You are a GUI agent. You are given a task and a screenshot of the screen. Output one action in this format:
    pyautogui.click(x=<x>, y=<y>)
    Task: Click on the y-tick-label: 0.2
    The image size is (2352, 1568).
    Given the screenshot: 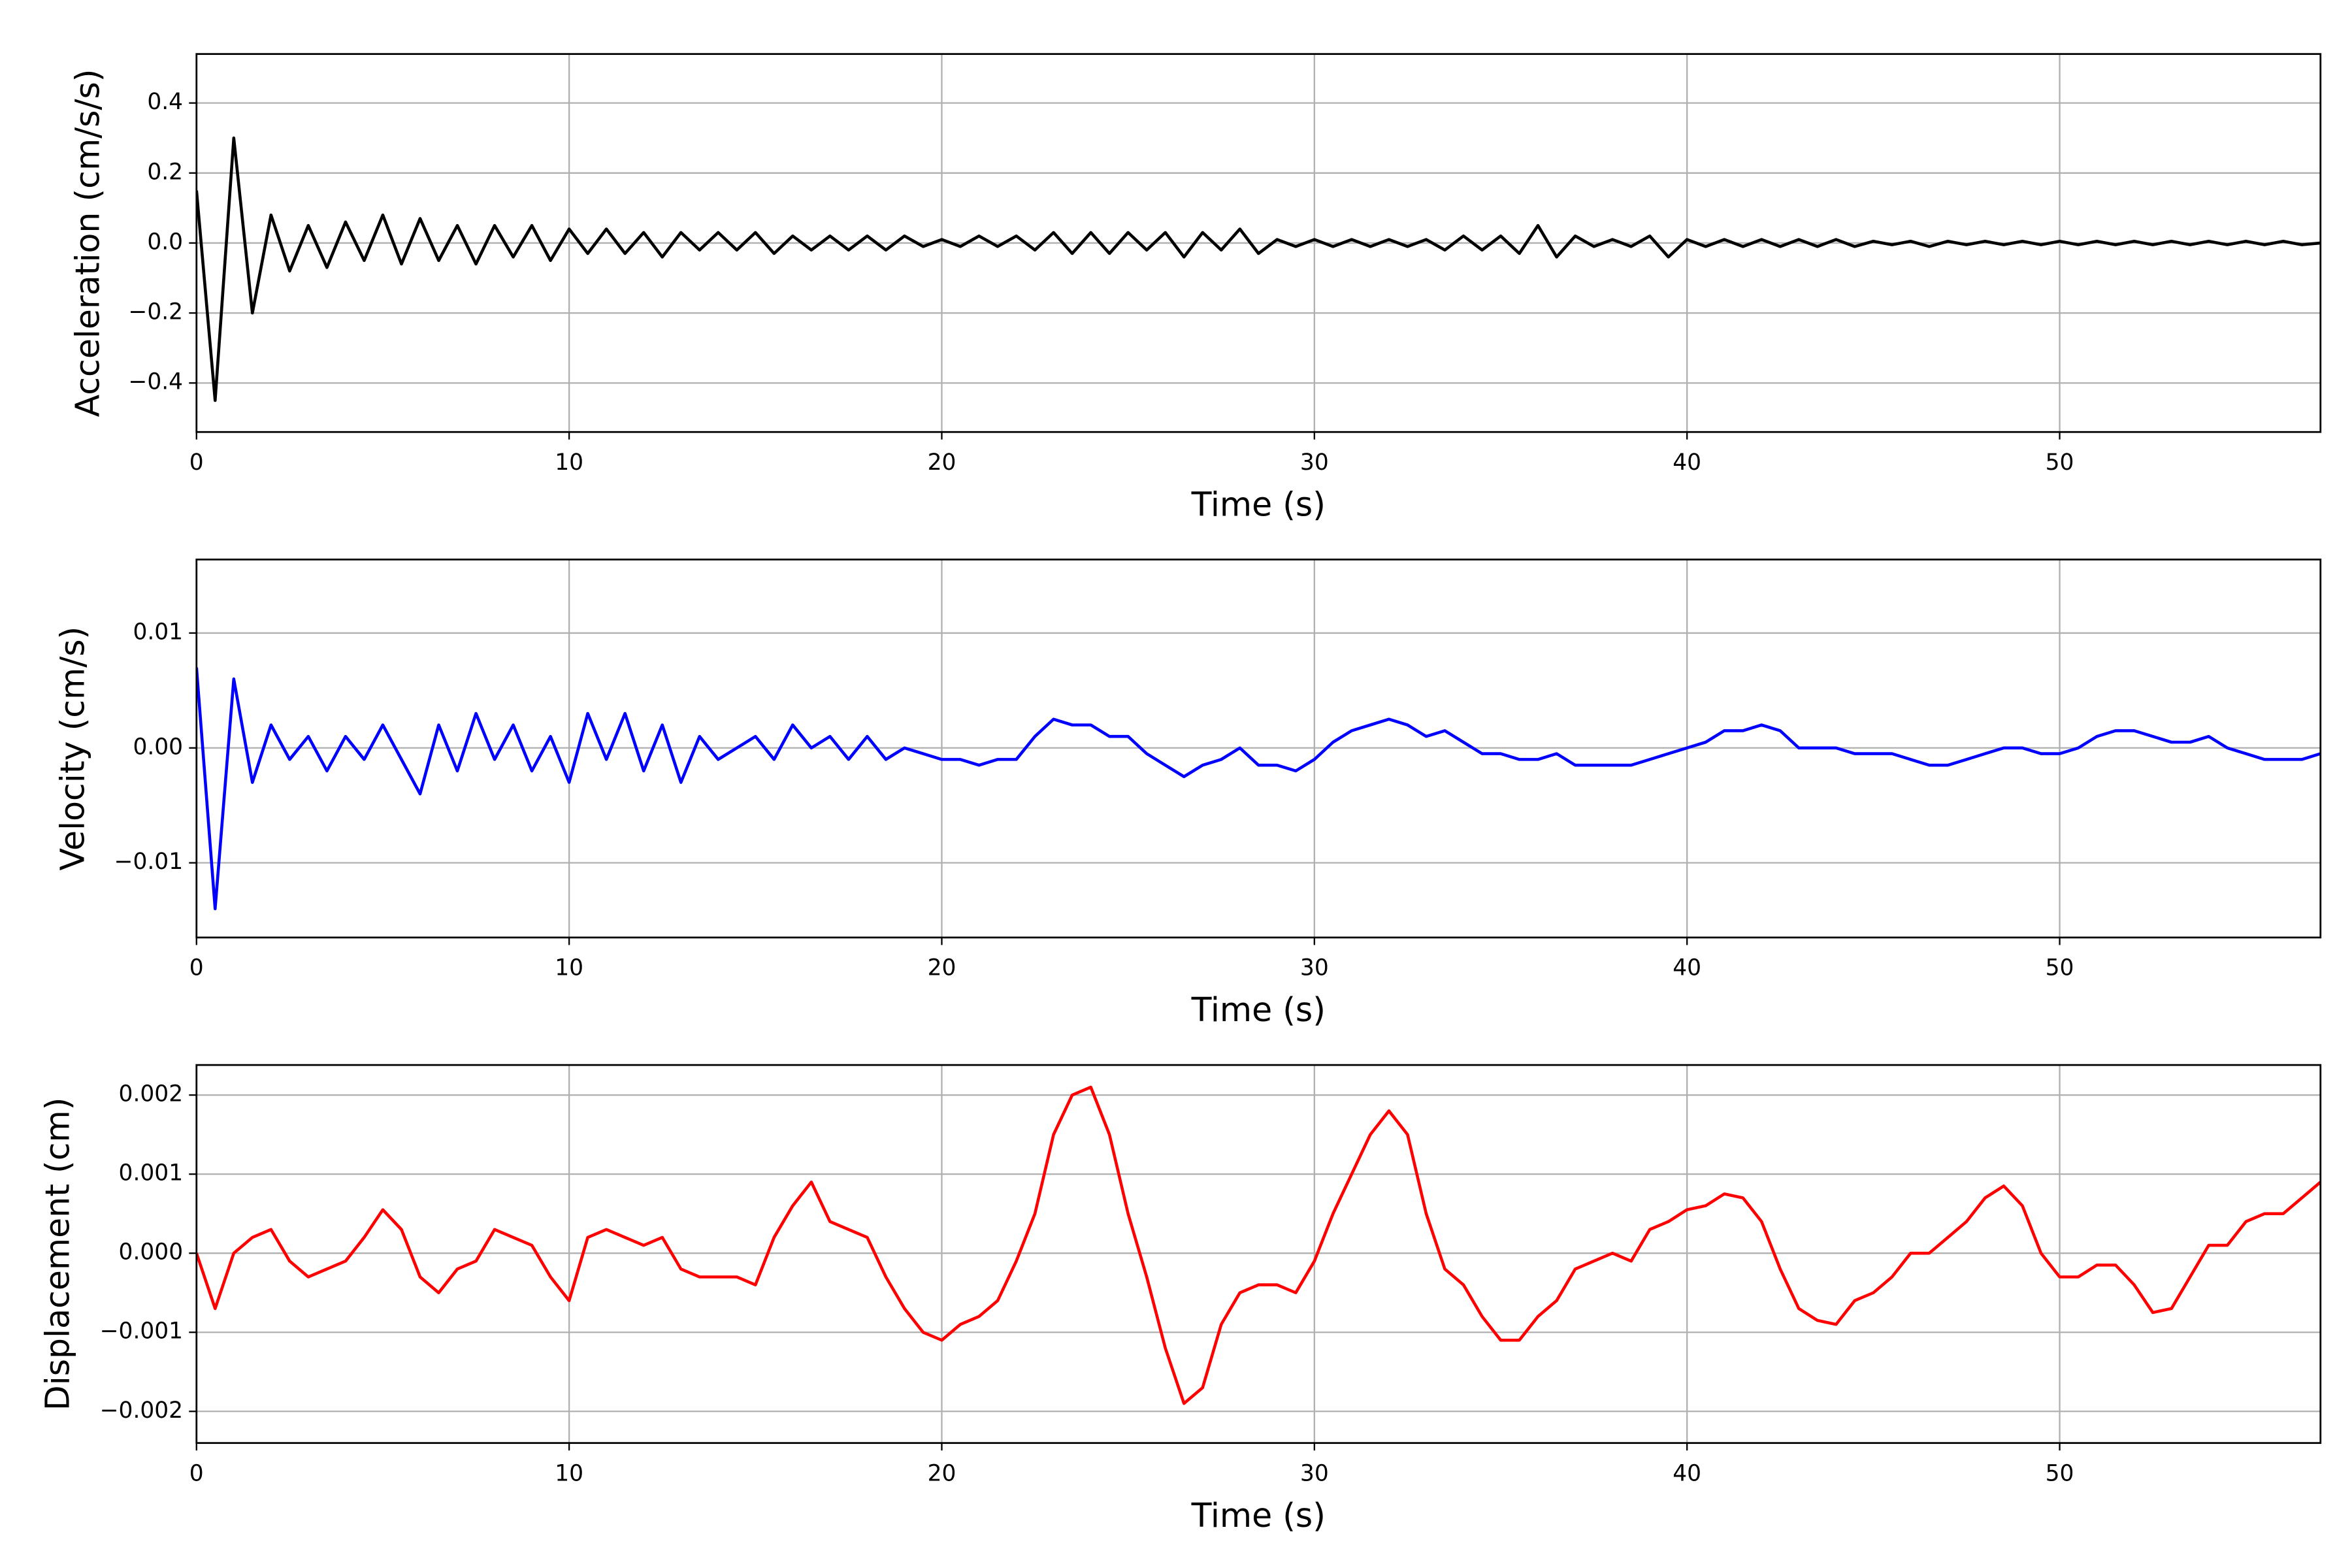 What is the action you would take?
    pyautogui.click(x=165, y=172)
    